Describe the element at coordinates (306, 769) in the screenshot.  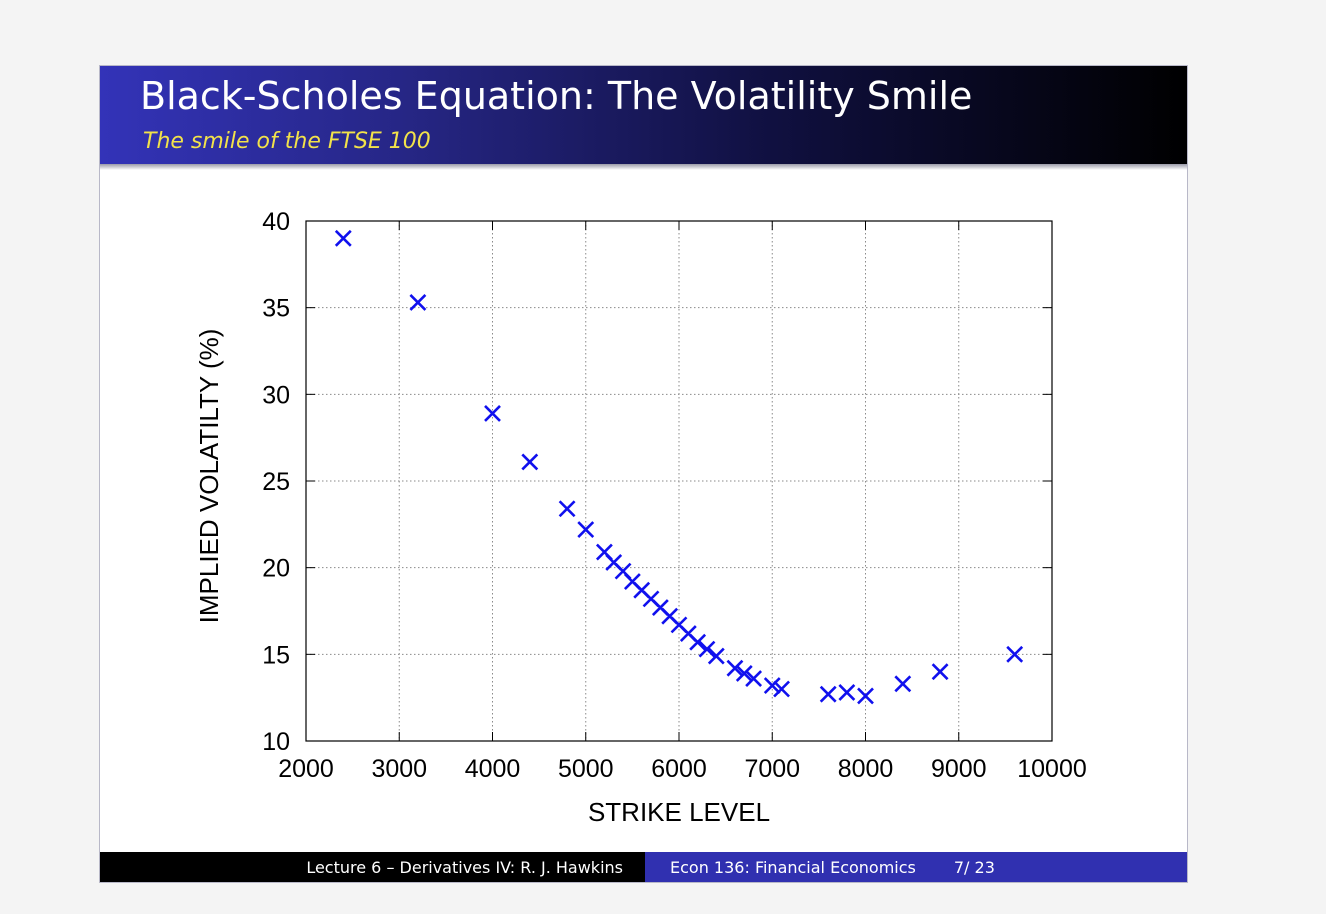
I see `x-tick-label: 2000` at that location.